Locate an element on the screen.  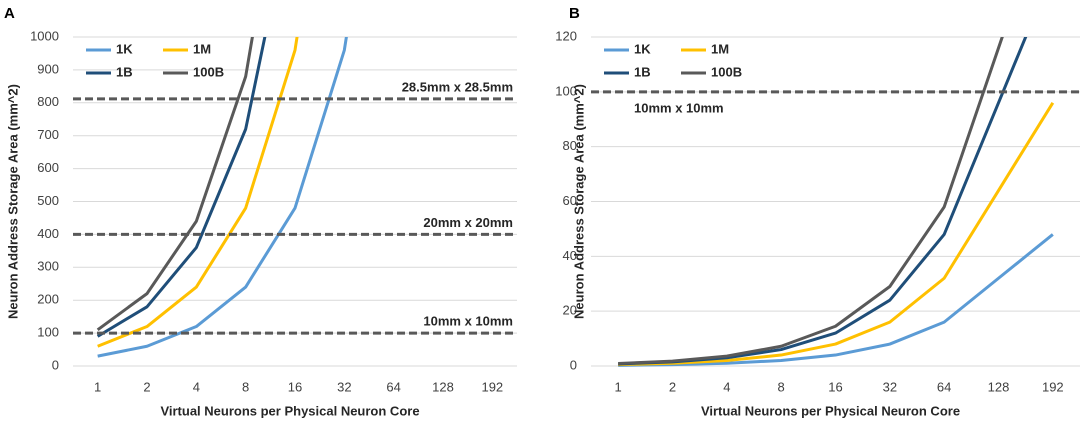
y-tick-label: 200 is located at coordinates (48, 299).